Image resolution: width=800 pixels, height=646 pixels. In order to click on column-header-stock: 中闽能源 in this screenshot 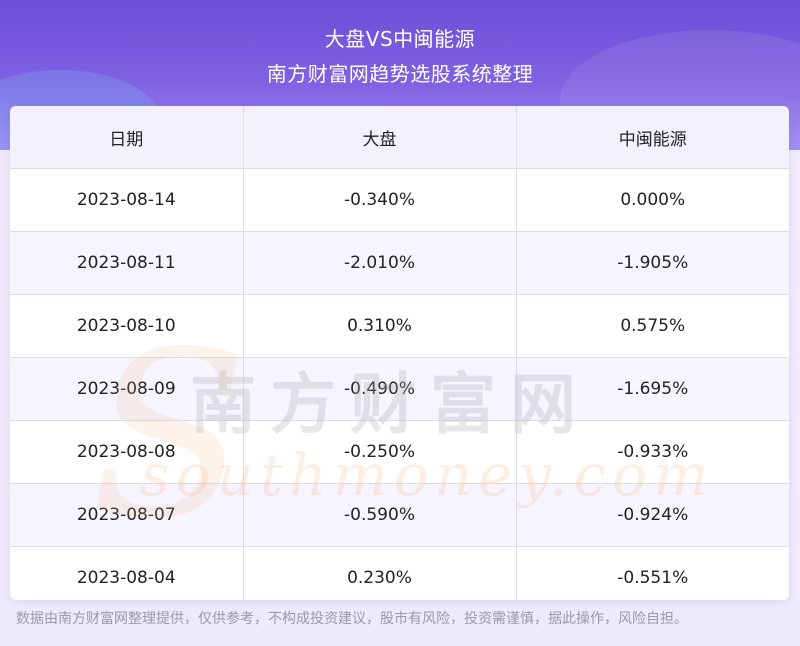, I will do `click(652, 137)`.